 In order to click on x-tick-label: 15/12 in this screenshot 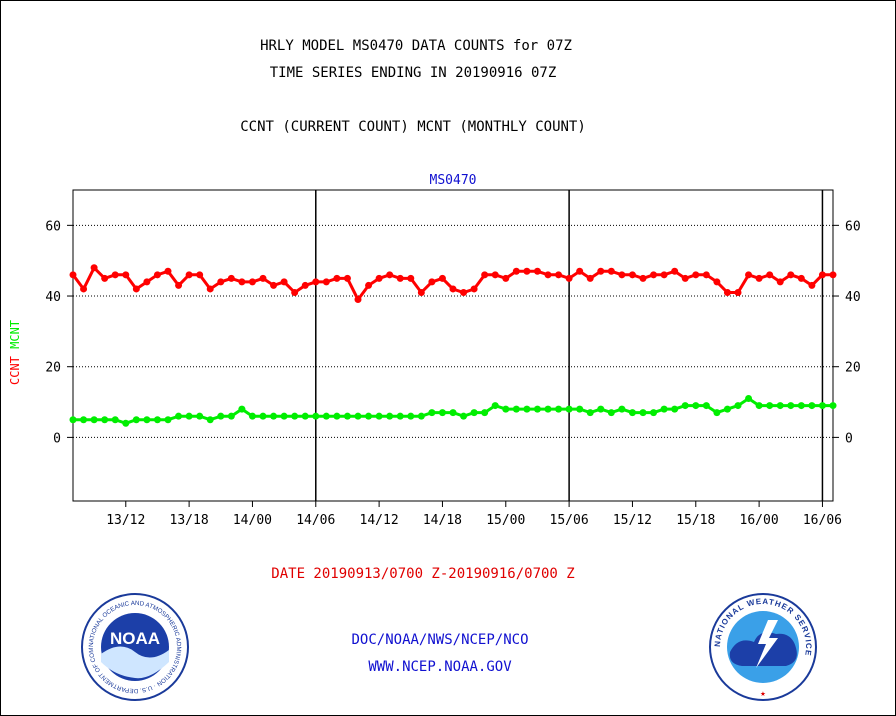, I will do `click(632, 520)`.